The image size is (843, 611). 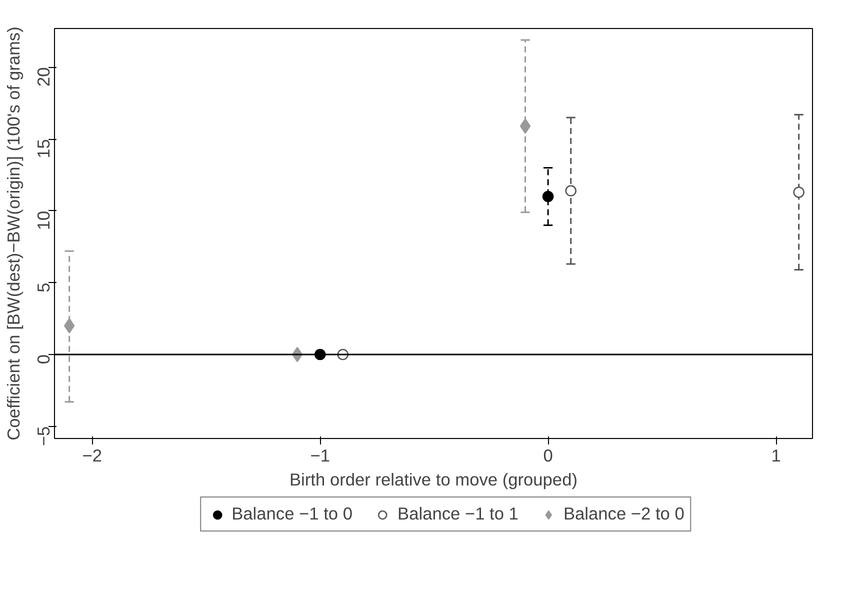 What do you see at coordinates (92, 456) in the screenshot?
I see `x-tick-label: −2` at bounding box center [92, 456].